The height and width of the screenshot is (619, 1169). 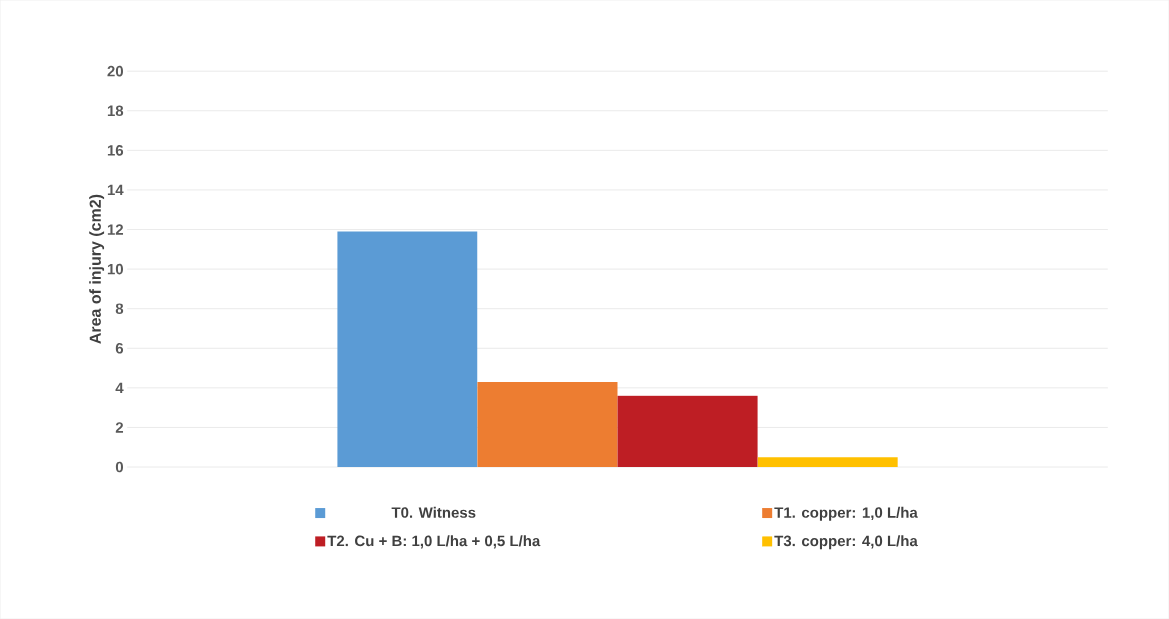 I want to click on text: T0. Witness, so click(x=433, y=512).